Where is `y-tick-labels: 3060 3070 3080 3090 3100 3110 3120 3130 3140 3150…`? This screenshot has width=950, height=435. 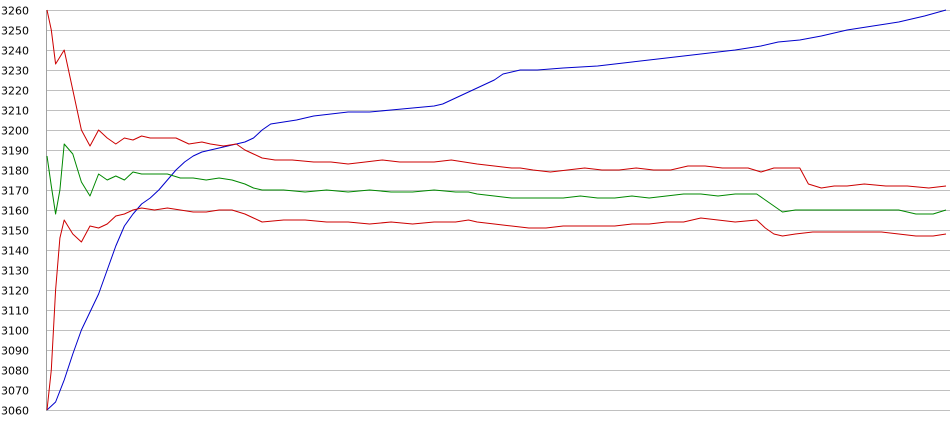 y-tick-labels: 3060 3070 3080 3090 3100 3110 3120 3130 3140 3150… is located at coordinates (15, 211).